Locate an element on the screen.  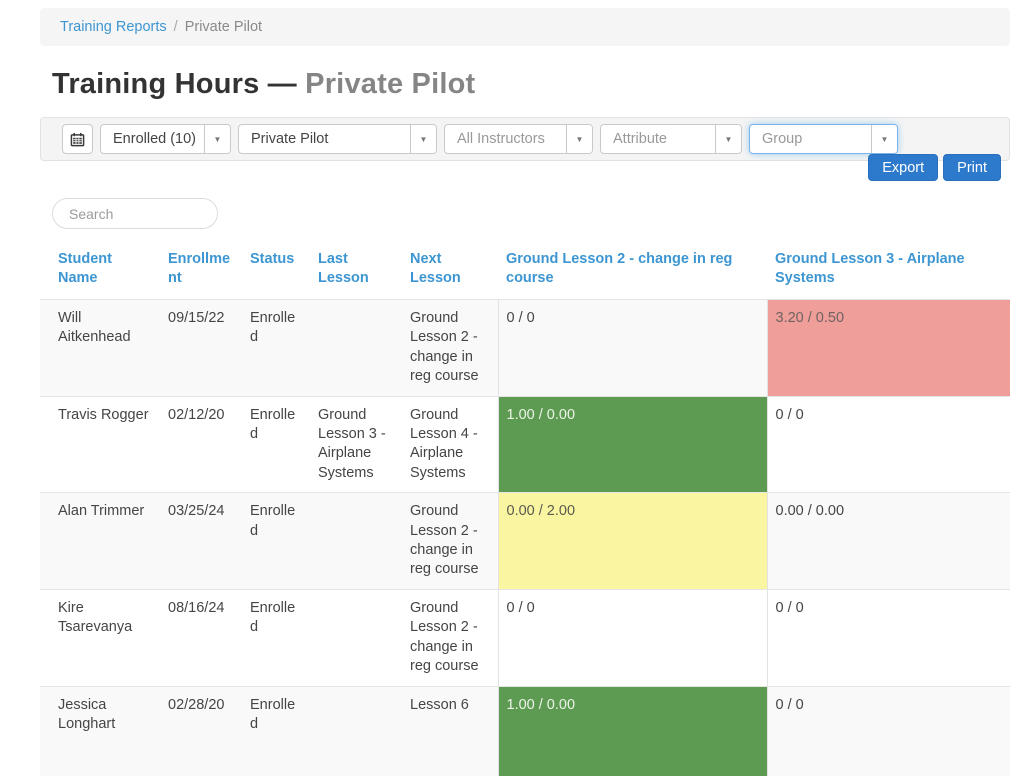
header-status: Status is located at coordinates (272, 259).